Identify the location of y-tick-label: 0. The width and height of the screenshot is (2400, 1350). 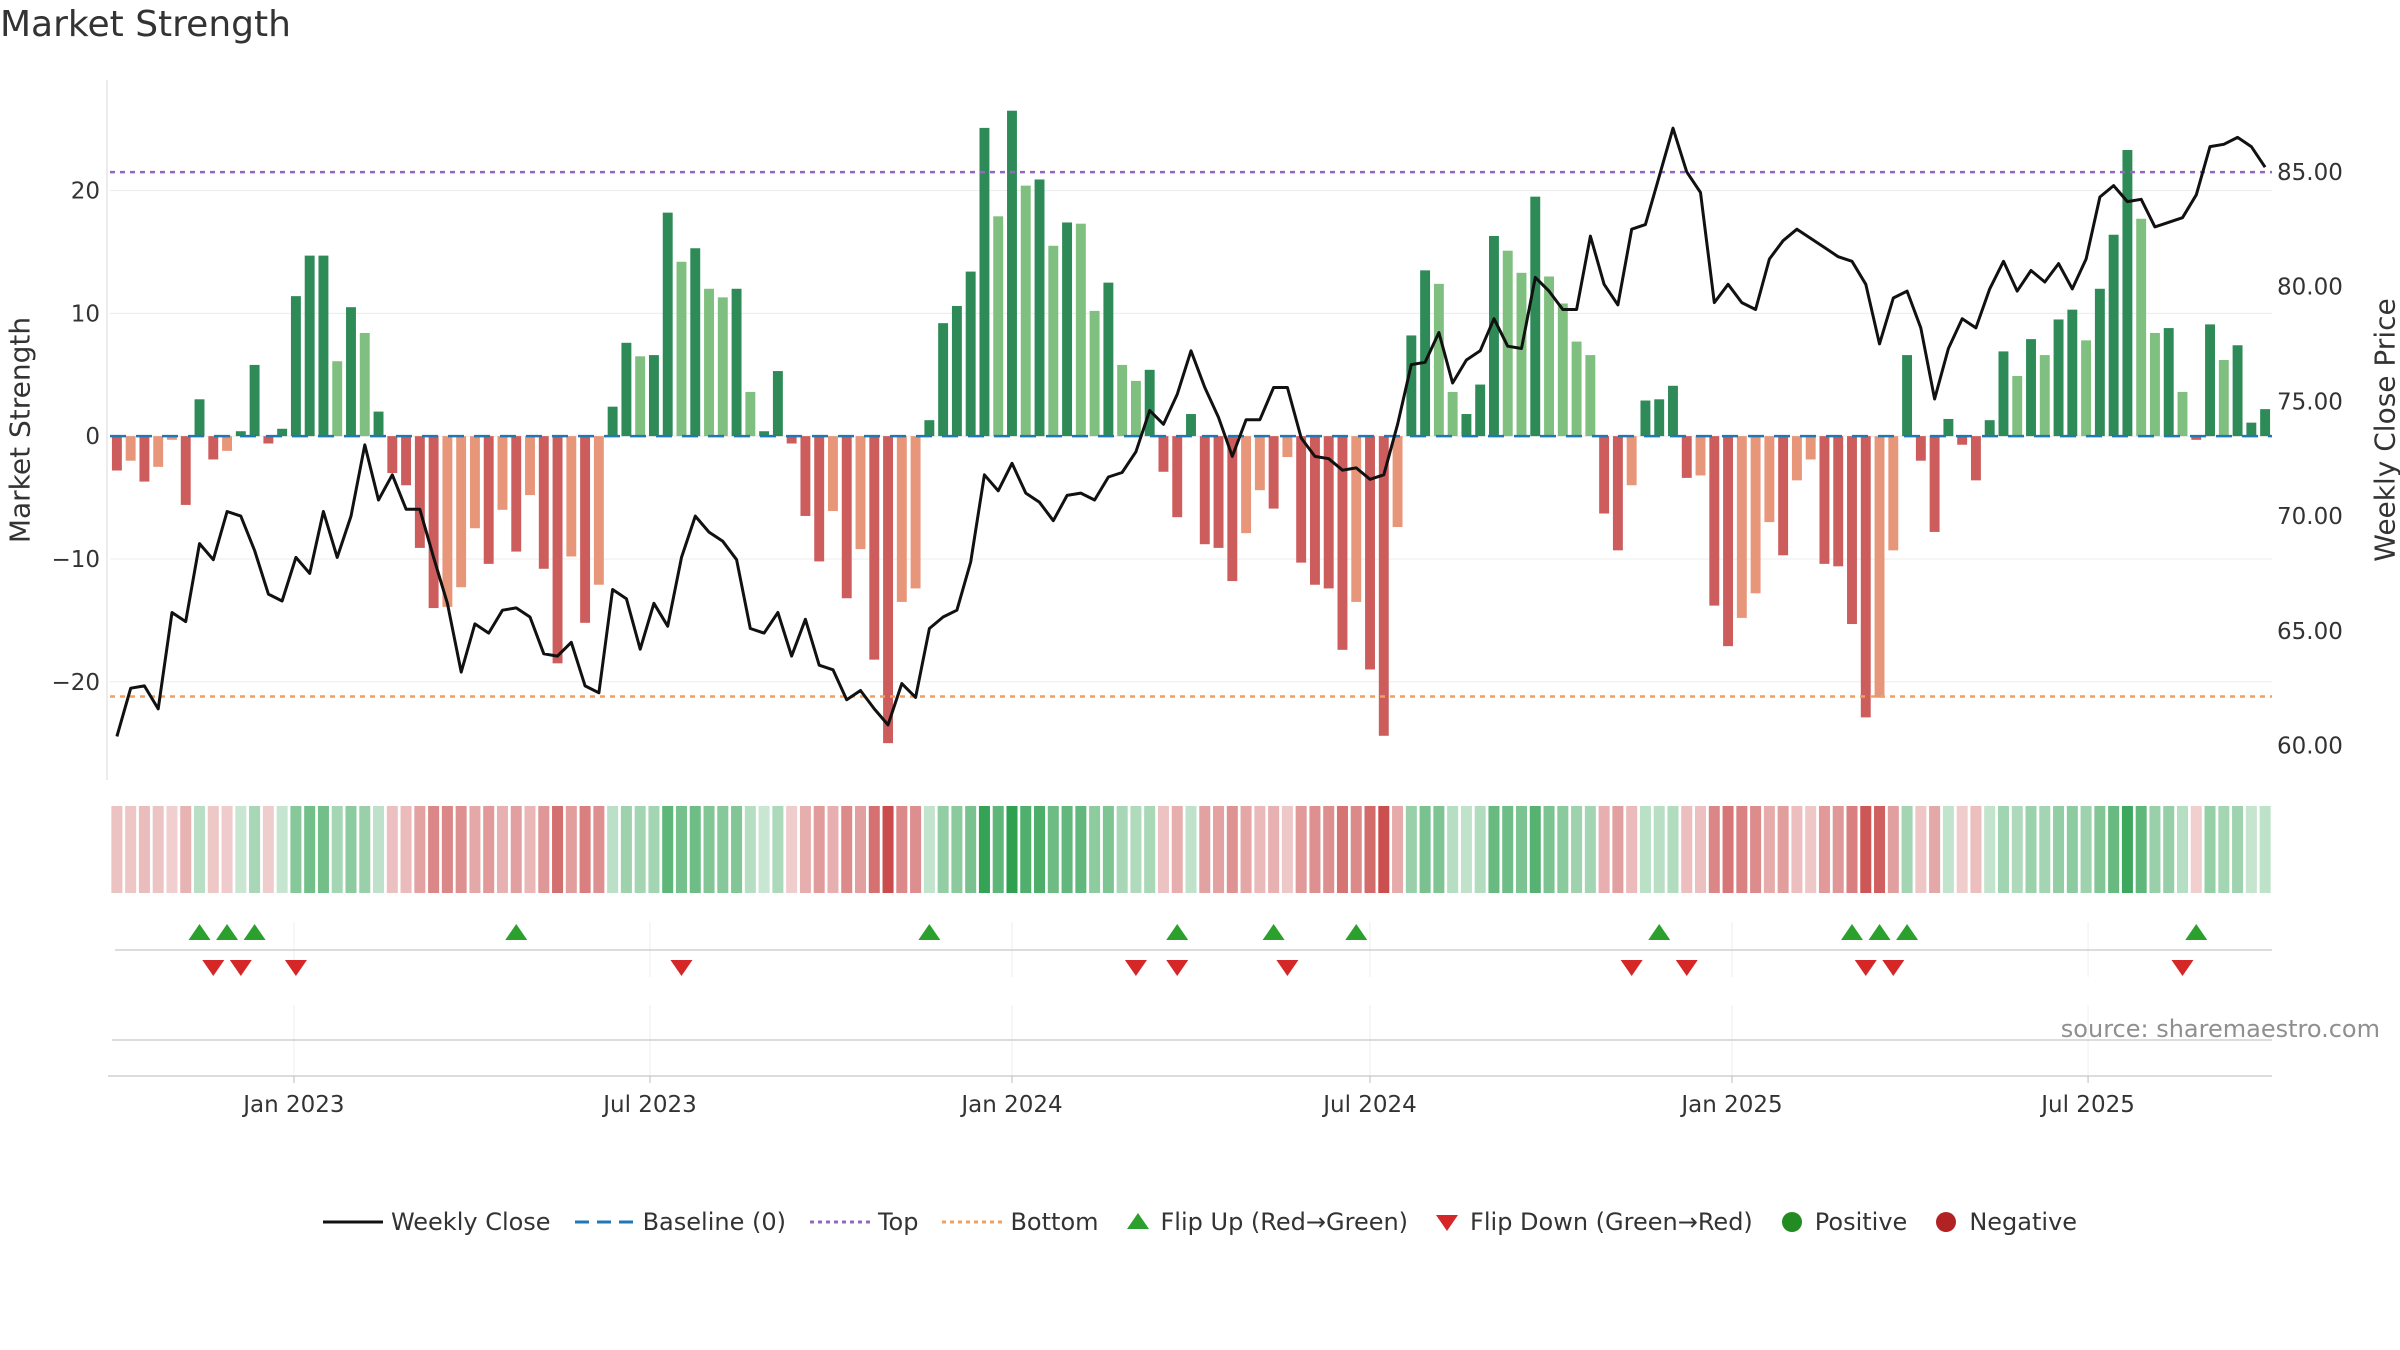
(92, 437).